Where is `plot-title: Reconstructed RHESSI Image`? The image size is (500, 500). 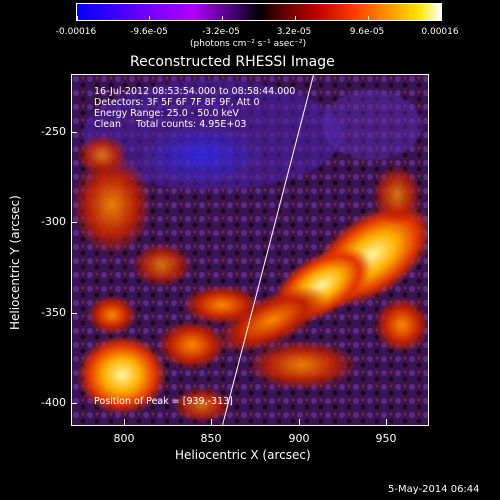 plot-title: Reconstructed RHESSI Image is located at coordinates (232, 62).